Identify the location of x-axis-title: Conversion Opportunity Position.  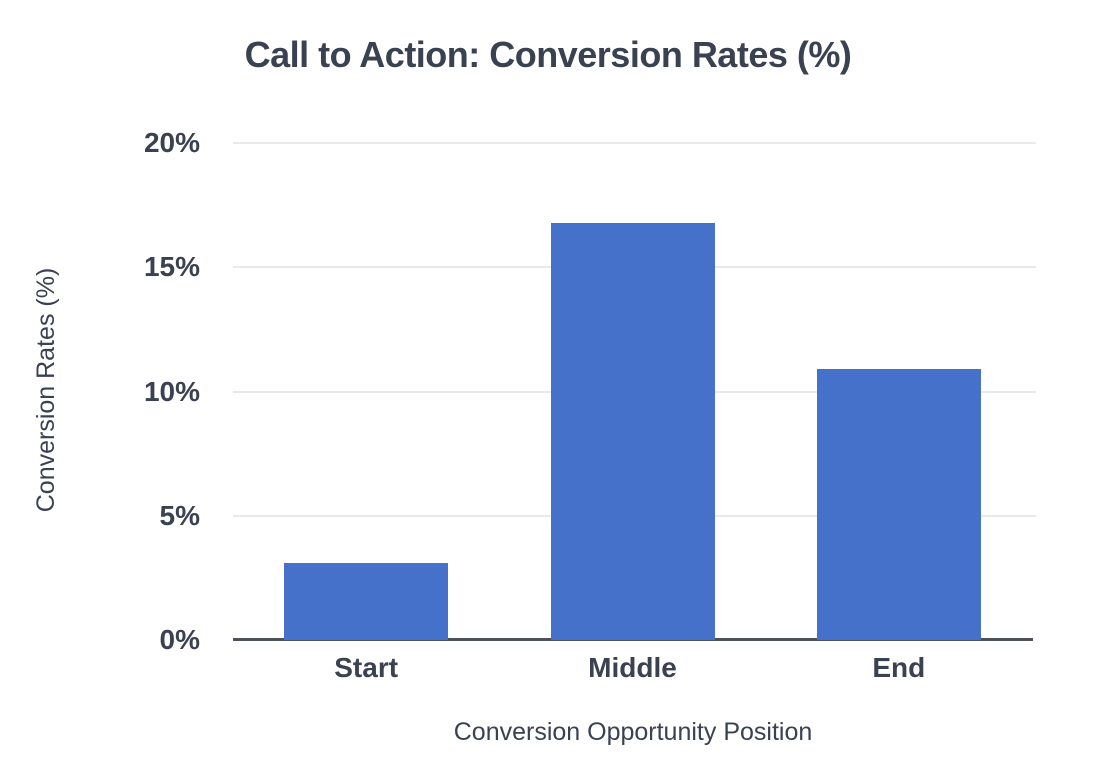
(633, 732).